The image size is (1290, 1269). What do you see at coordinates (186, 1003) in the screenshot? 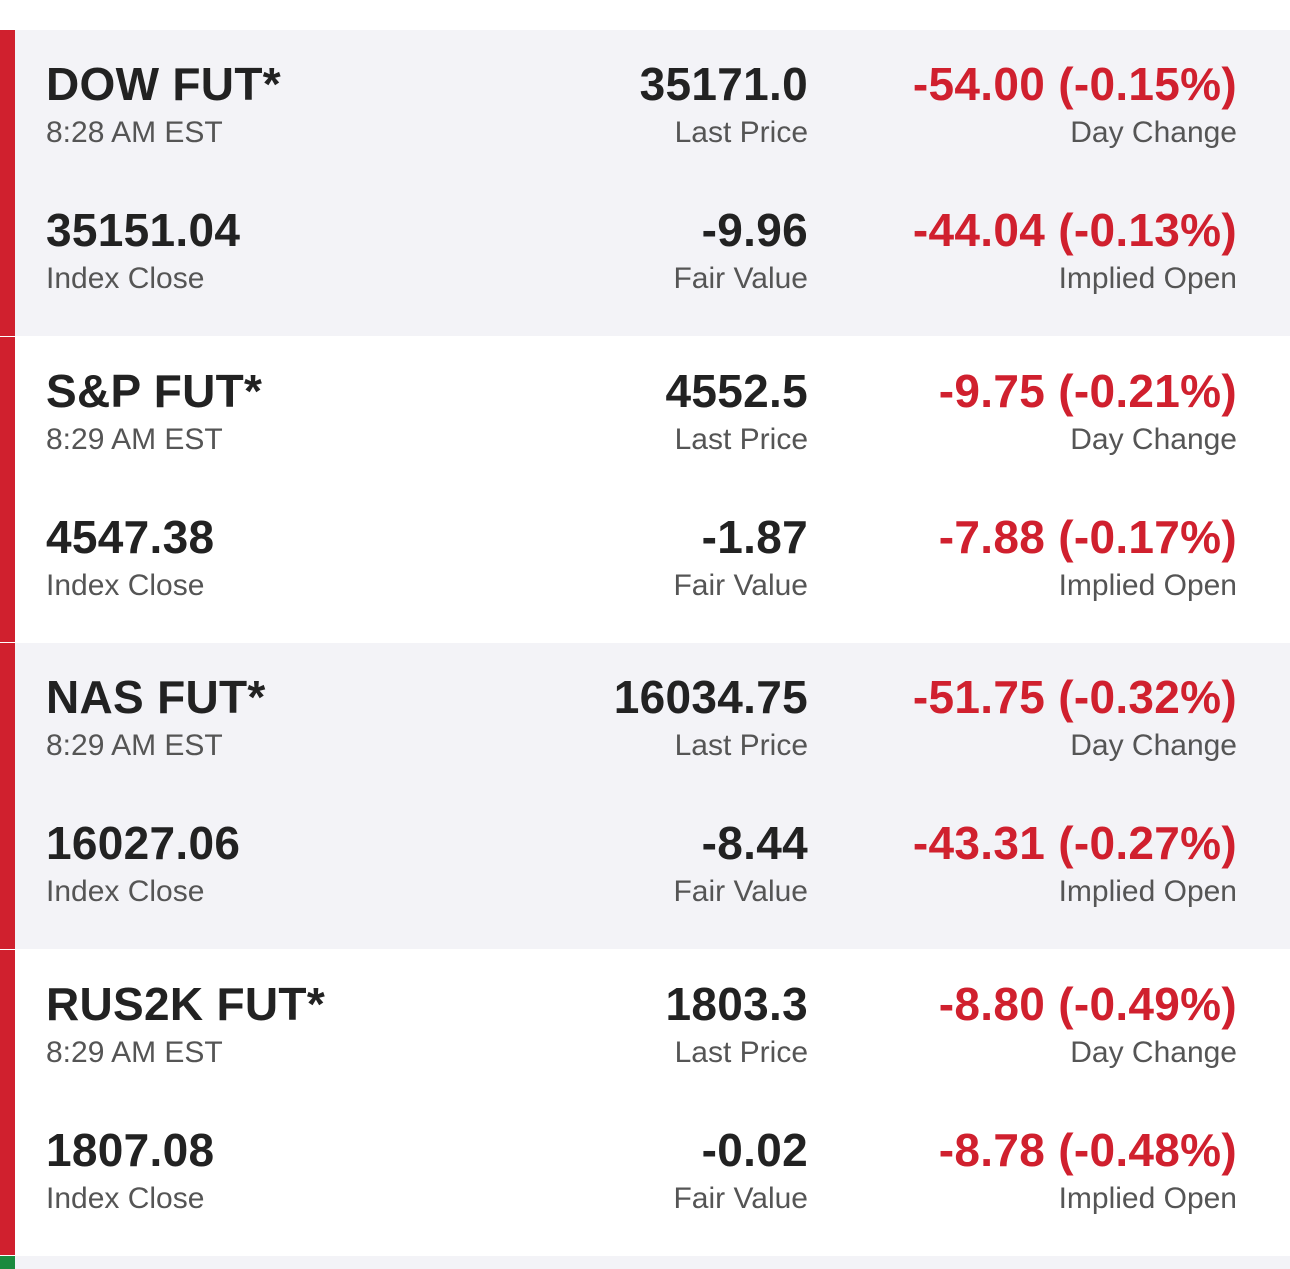
I see `futures-name: RUS2K FUT*` at bounding box center [186, 1003].